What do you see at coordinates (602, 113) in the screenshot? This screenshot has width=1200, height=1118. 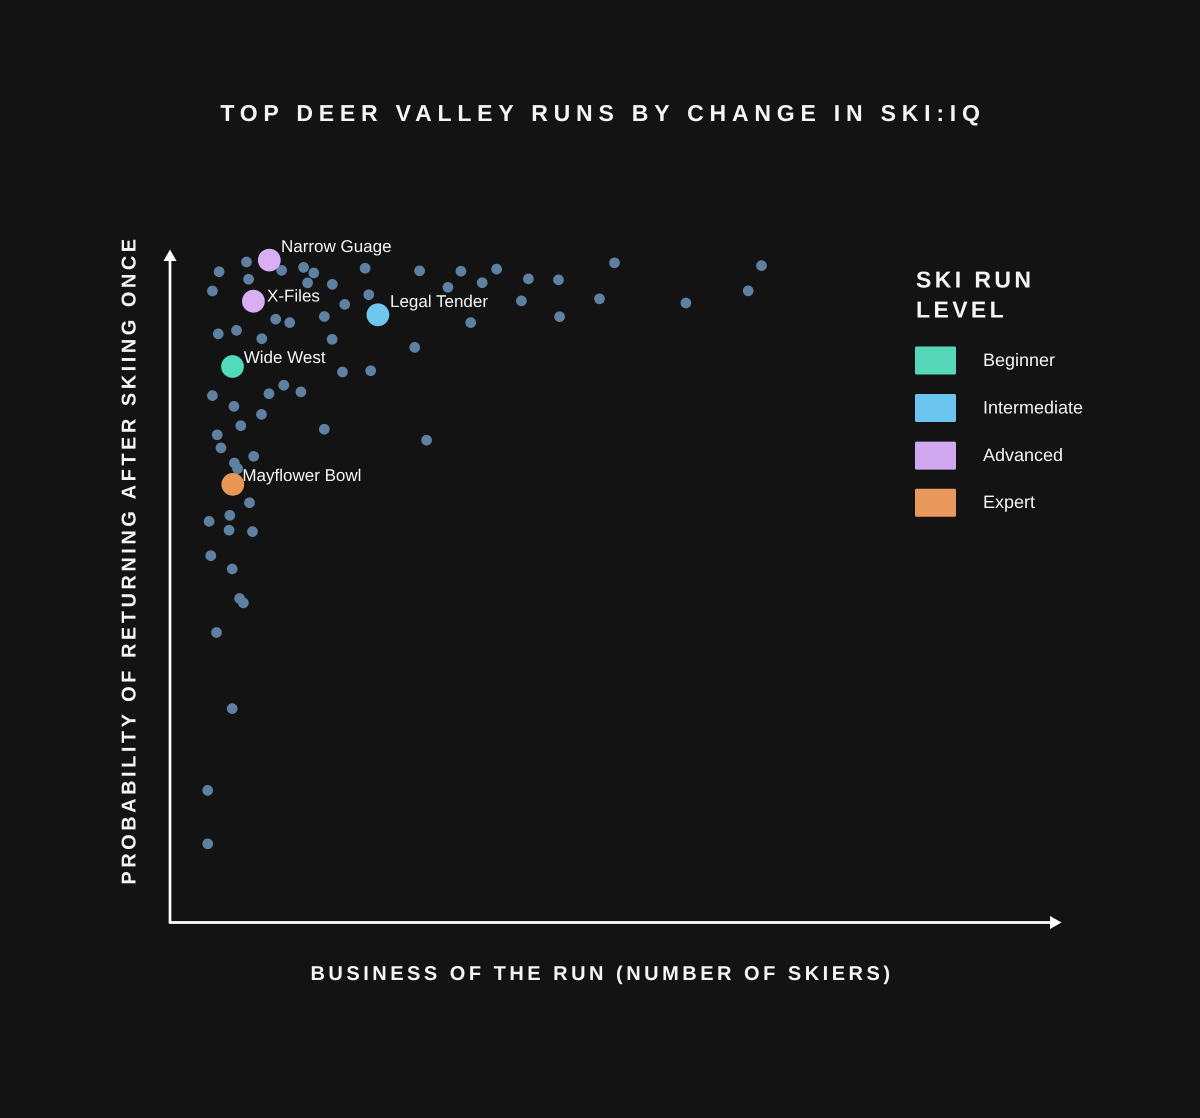 I see `svg-text:TOP DEER VALLEY RUNS BY CHANGE: TOP DEER VALLEY RUNS BY CHANGE IN SKI:IQ` at bounding box center [602, 113].